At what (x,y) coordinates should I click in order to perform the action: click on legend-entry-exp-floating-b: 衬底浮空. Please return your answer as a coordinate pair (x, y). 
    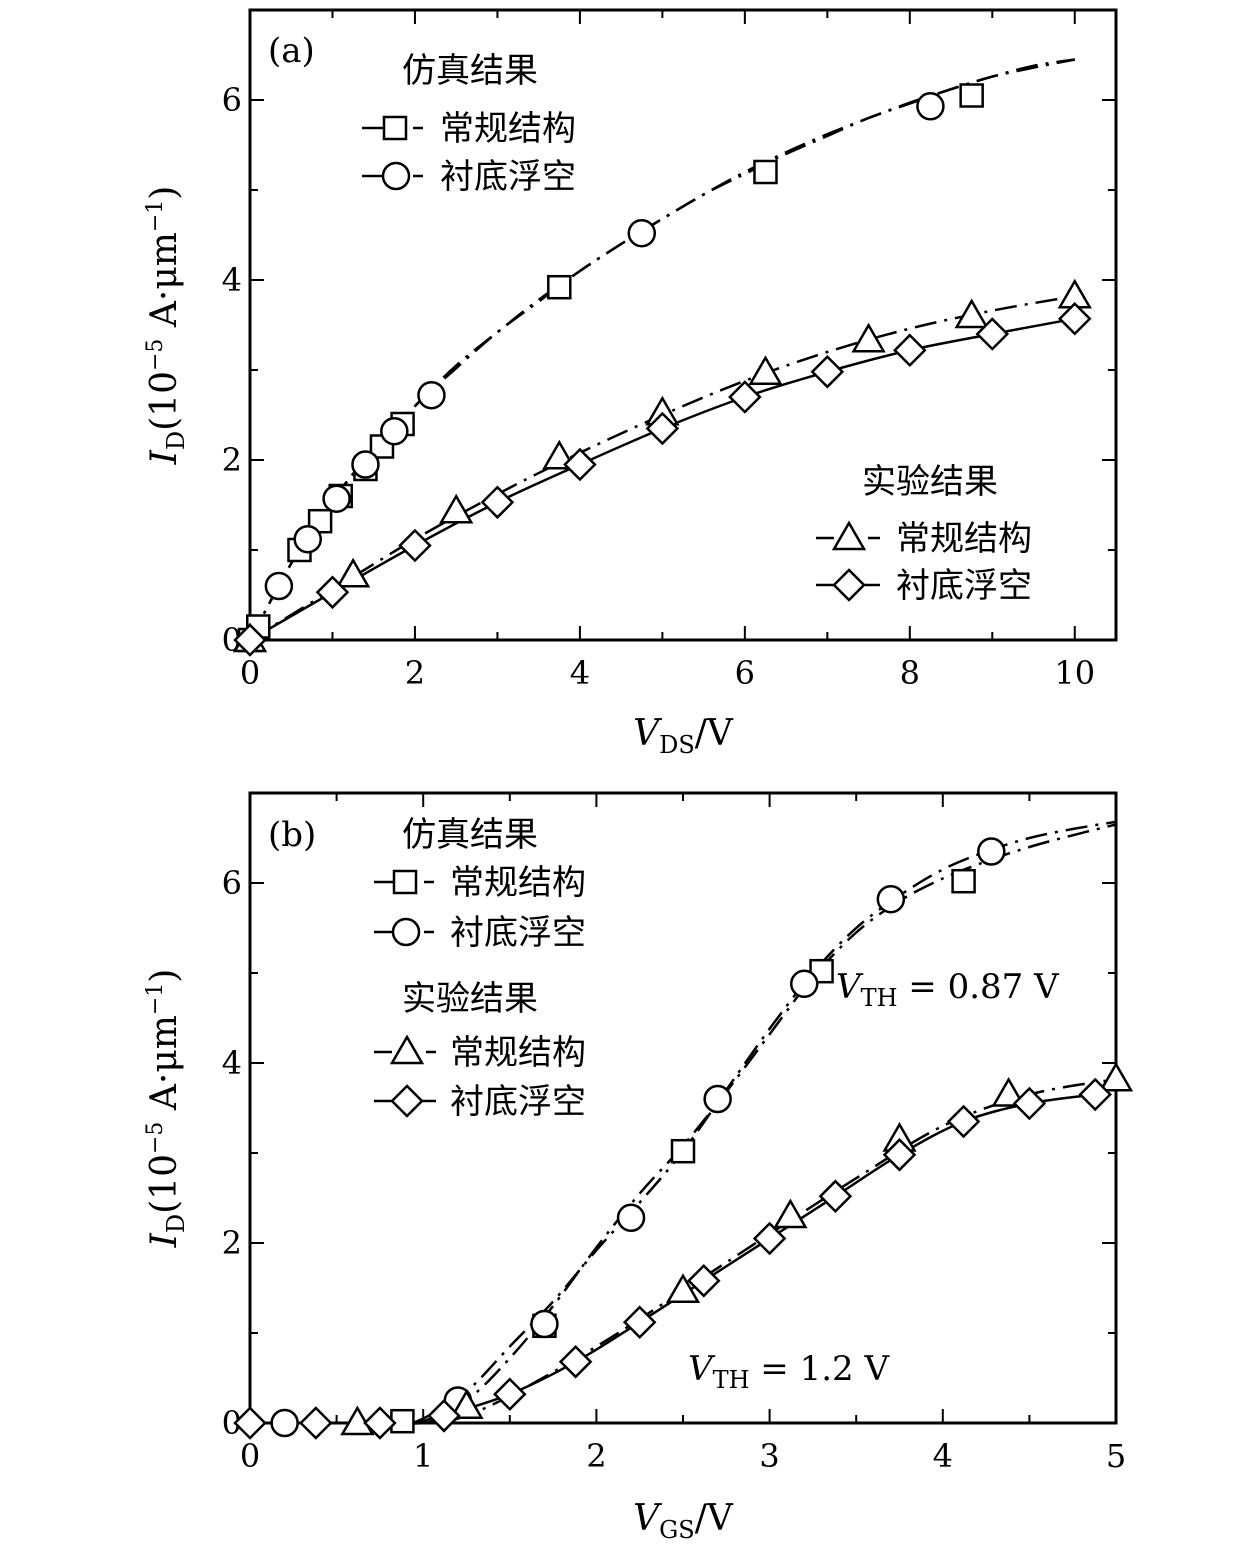
    Looking at the image, I should click on (480, 1102).